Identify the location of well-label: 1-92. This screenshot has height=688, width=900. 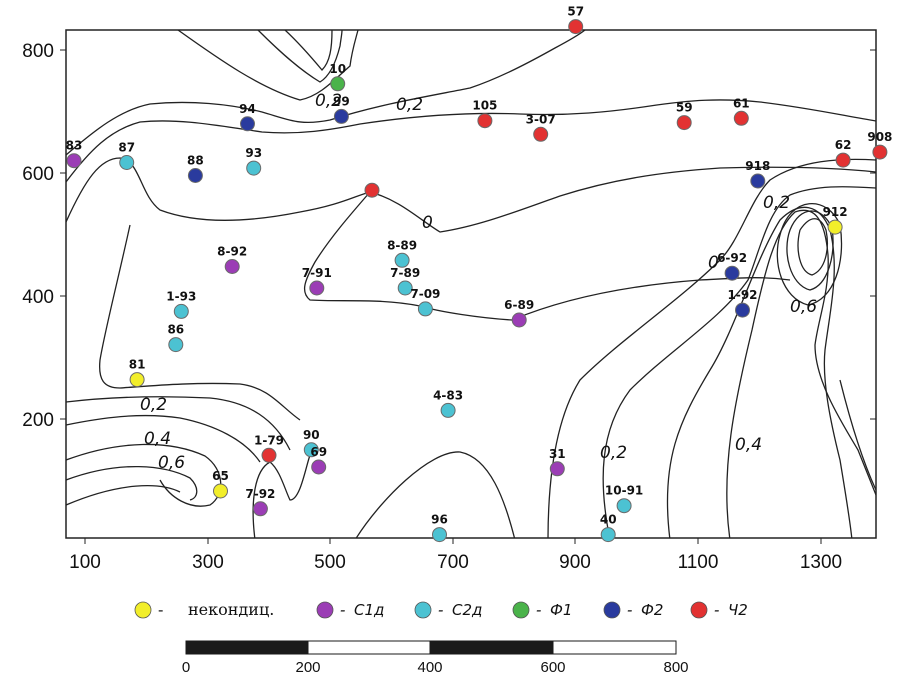
(742, 295).